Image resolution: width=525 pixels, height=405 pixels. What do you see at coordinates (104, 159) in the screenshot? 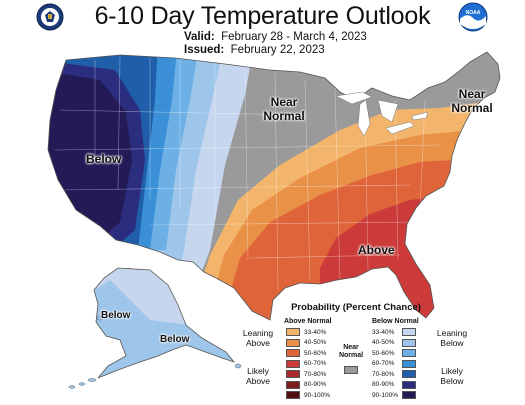
I see `label-west-below: Below` at bounding box center [104, 159].